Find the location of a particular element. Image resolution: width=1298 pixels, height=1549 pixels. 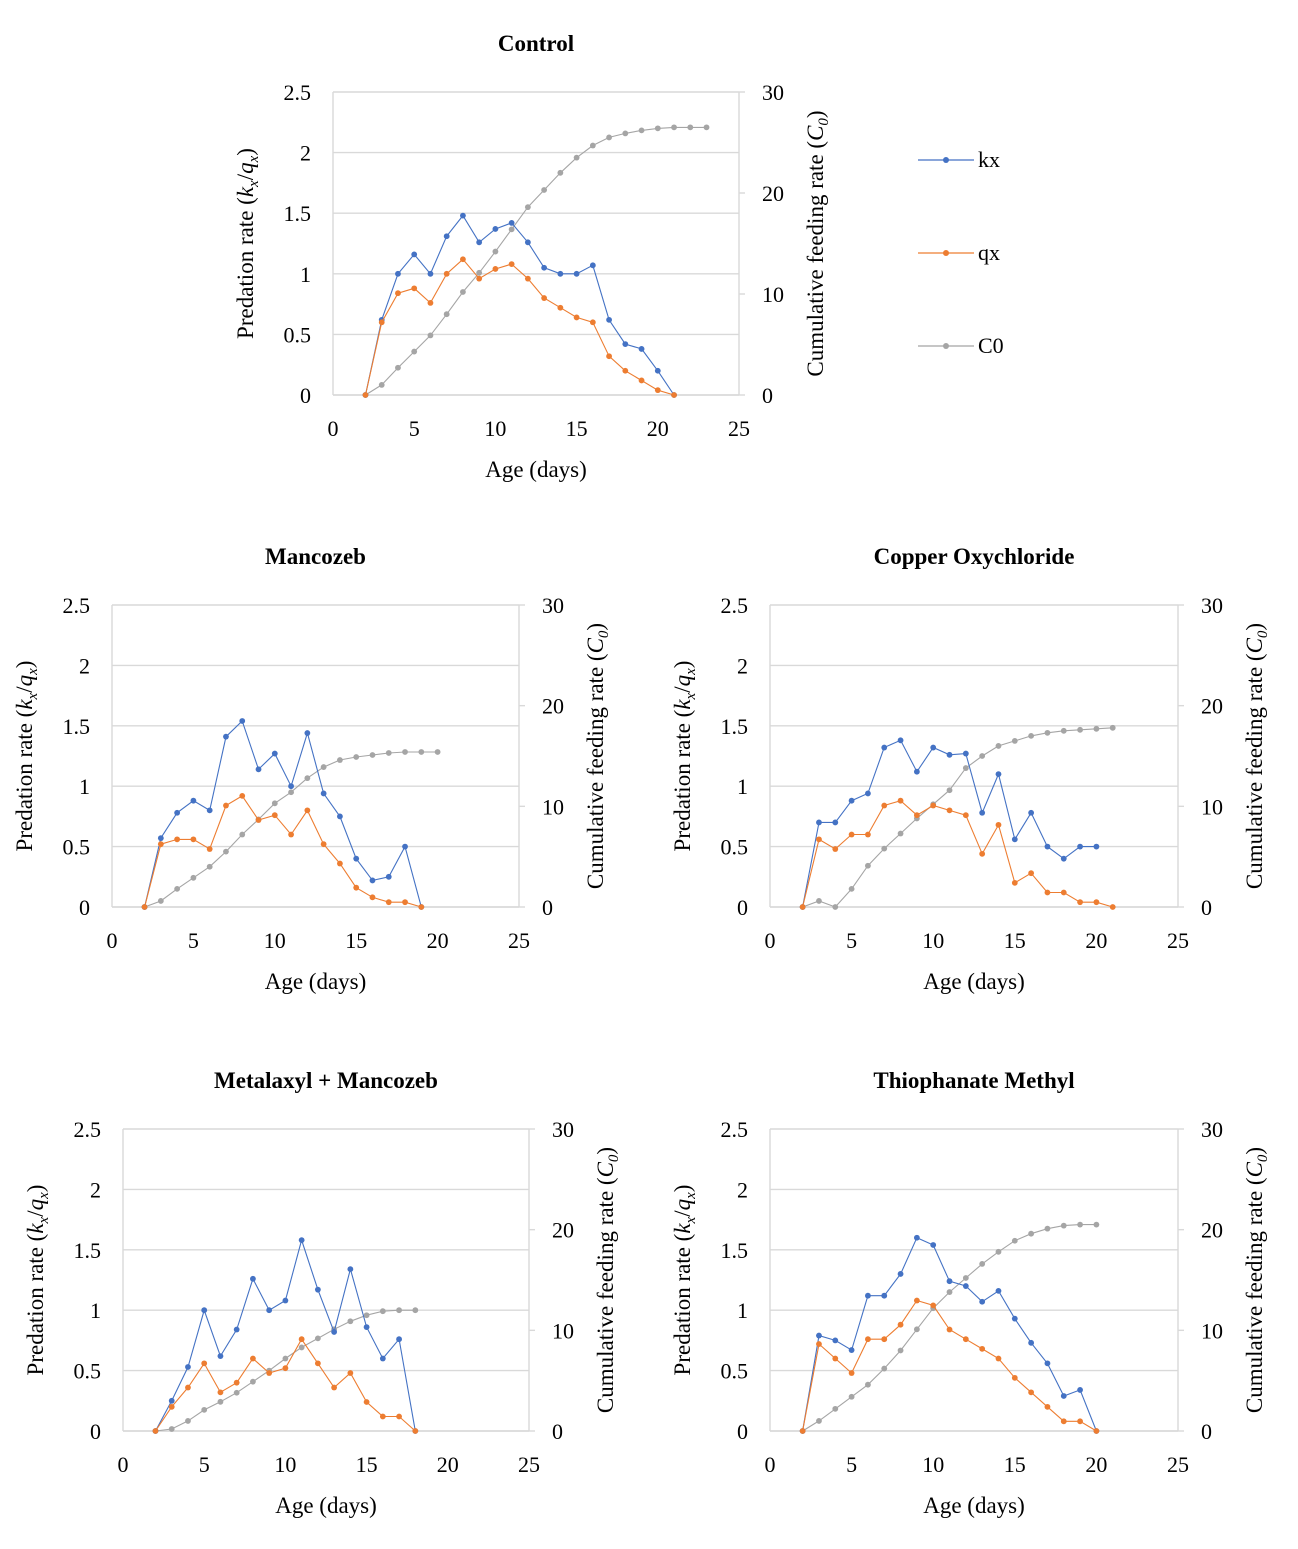

y-axis-label: Predation rate (kx​/qx​) is located at coordinates (684, 756).